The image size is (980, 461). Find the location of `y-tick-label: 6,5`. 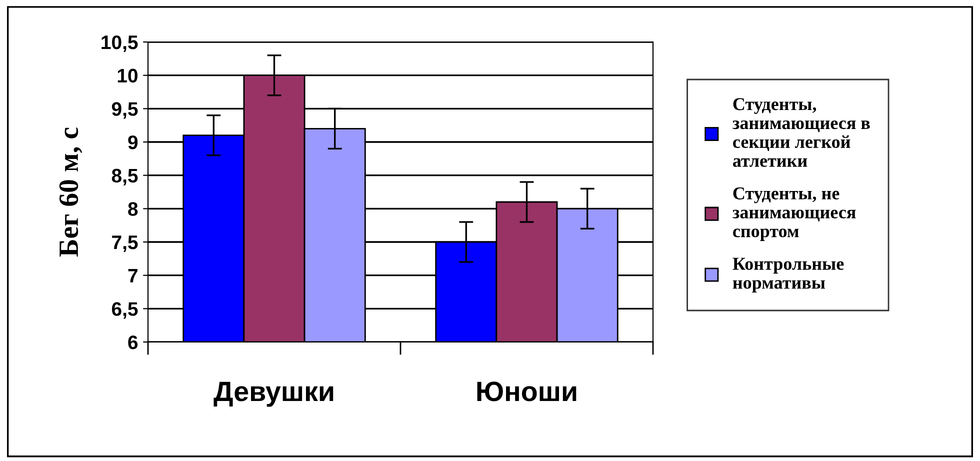

y-tick-label: 6,5 is located at coordinates (125, 310).